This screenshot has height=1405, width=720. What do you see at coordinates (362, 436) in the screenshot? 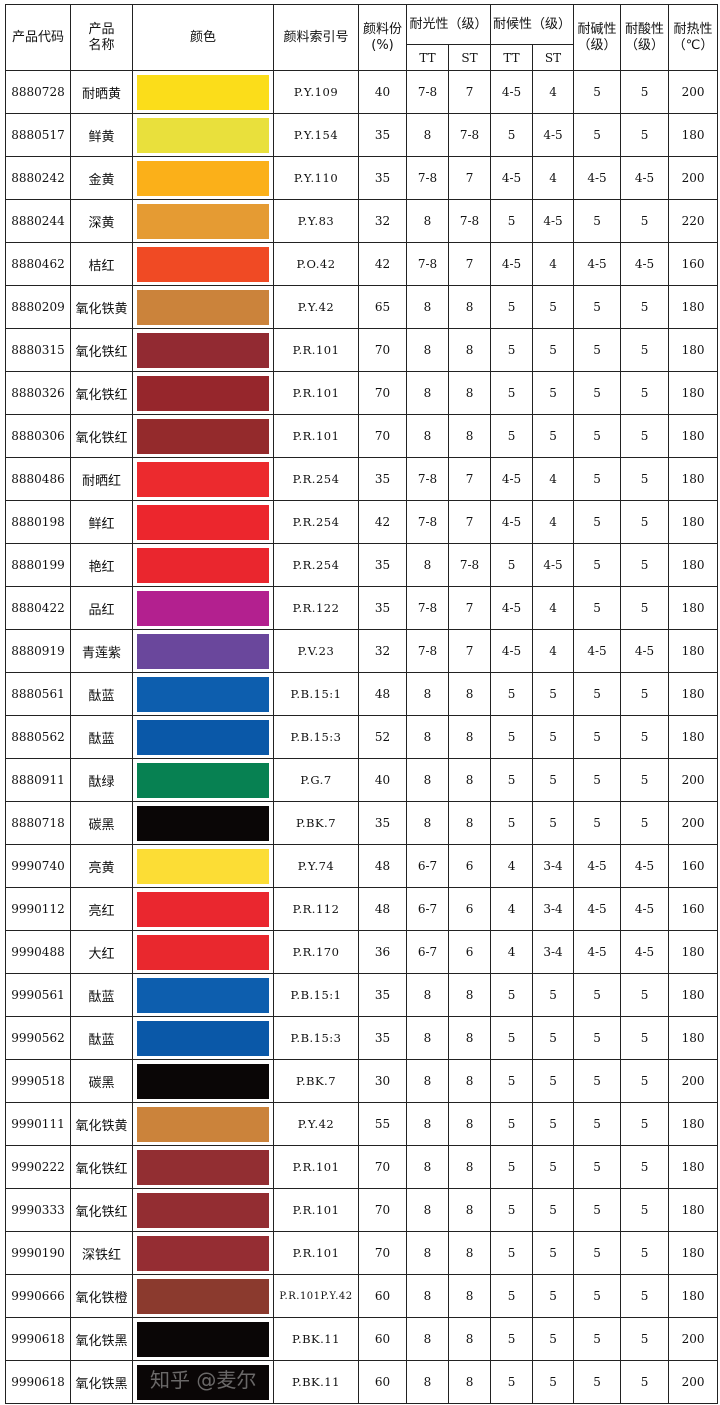
I see `table-row: 8880306 氧化铁红 P.R.101 70 8 8 5 5 5 5 180` at bounding box center [362, 436].